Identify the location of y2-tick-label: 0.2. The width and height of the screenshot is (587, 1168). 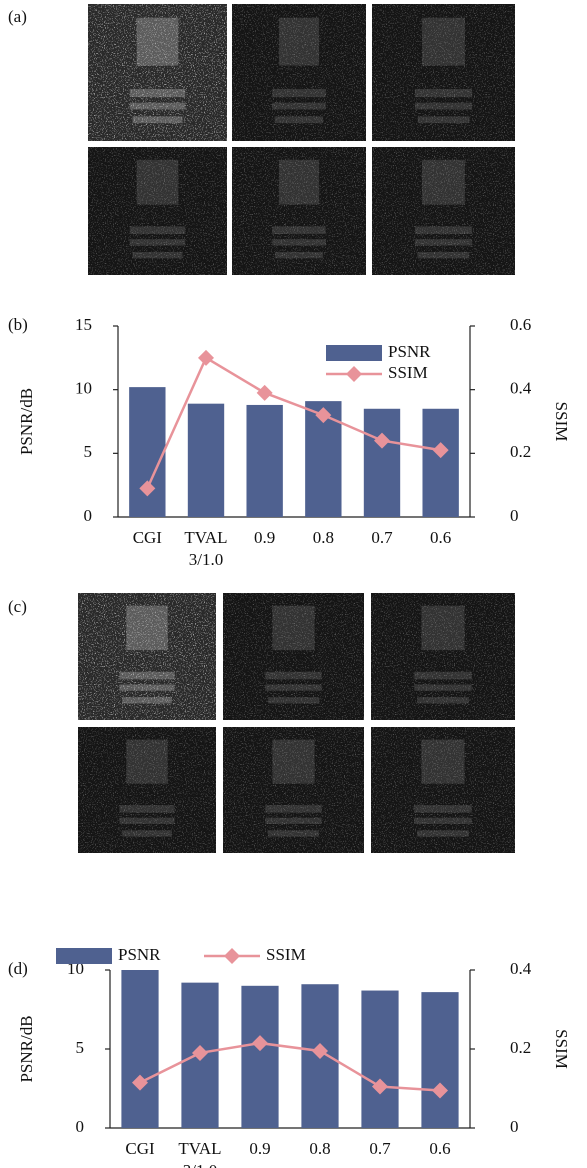
(520, 451).